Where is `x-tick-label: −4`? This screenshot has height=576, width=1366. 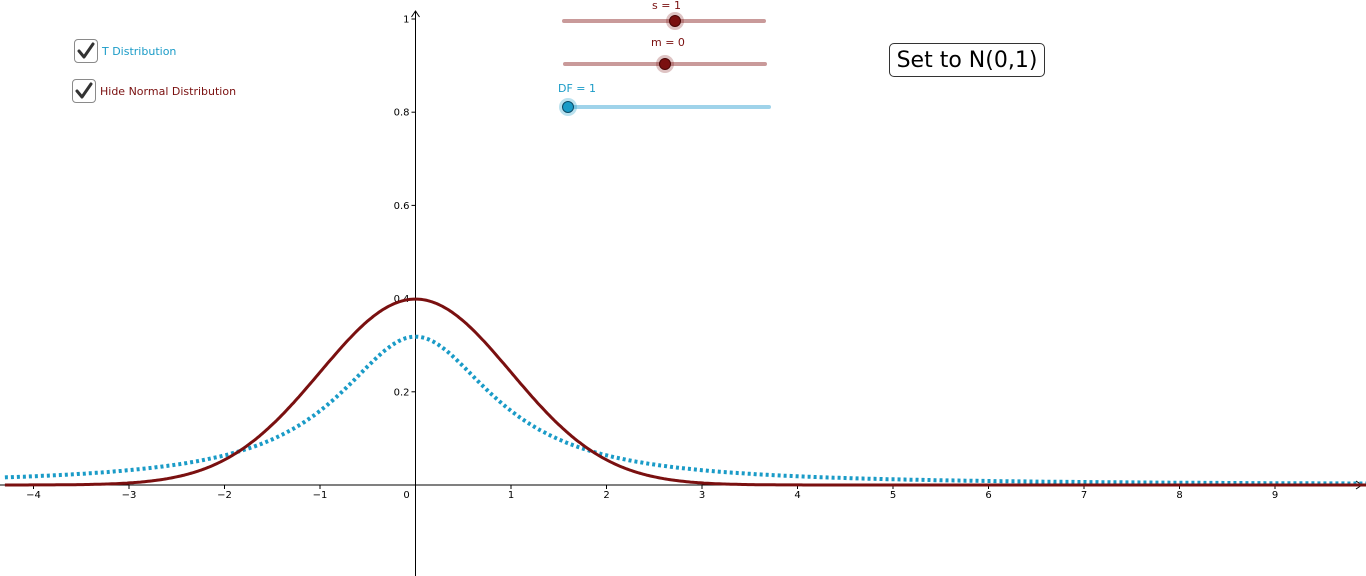
x-tick-label: −4 is located at coordinates (33, 495).